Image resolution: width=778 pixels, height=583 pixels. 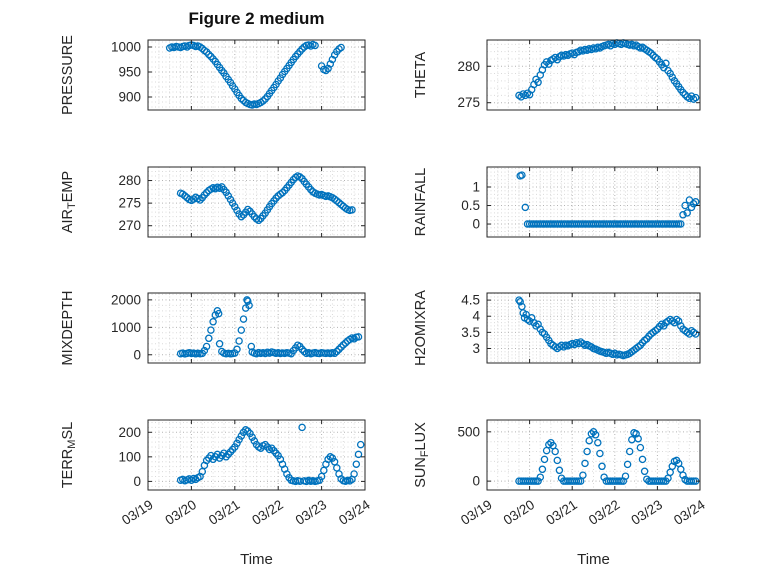 I want to click on figure-title: Figure 2 medium, so click(x=256, y=18).